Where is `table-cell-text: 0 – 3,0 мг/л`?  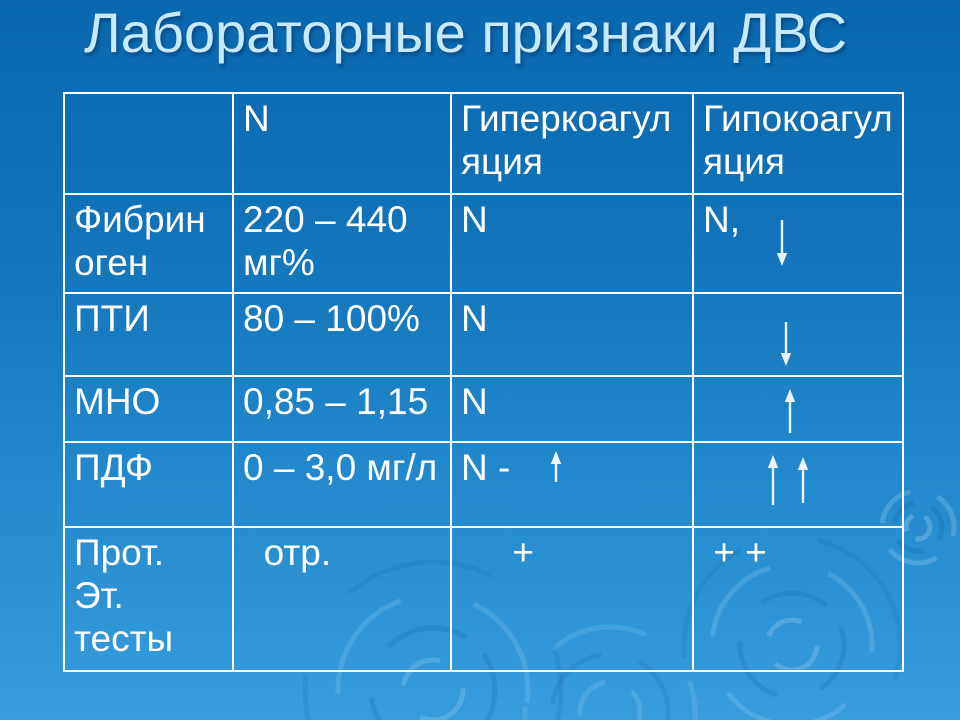 table-cell-text: 0 – 3,0 мг/л is located at coordinates (340, 467).